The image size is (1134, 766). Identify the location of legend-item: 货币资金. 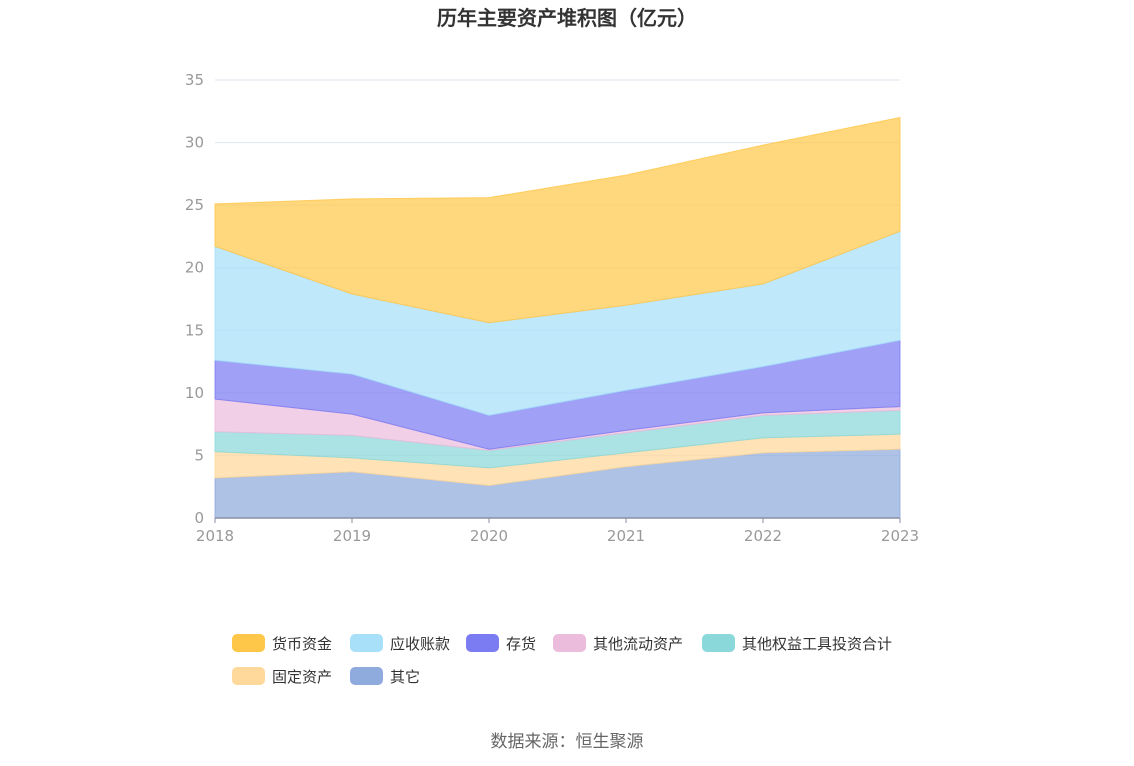
(282, 643).